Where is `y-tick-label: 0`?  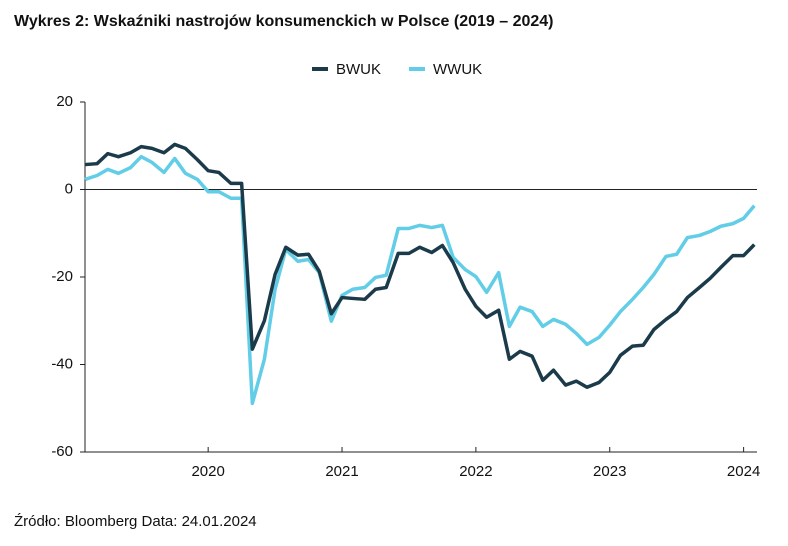
y-tick-label: 0 is located at coordinates (69, 188).